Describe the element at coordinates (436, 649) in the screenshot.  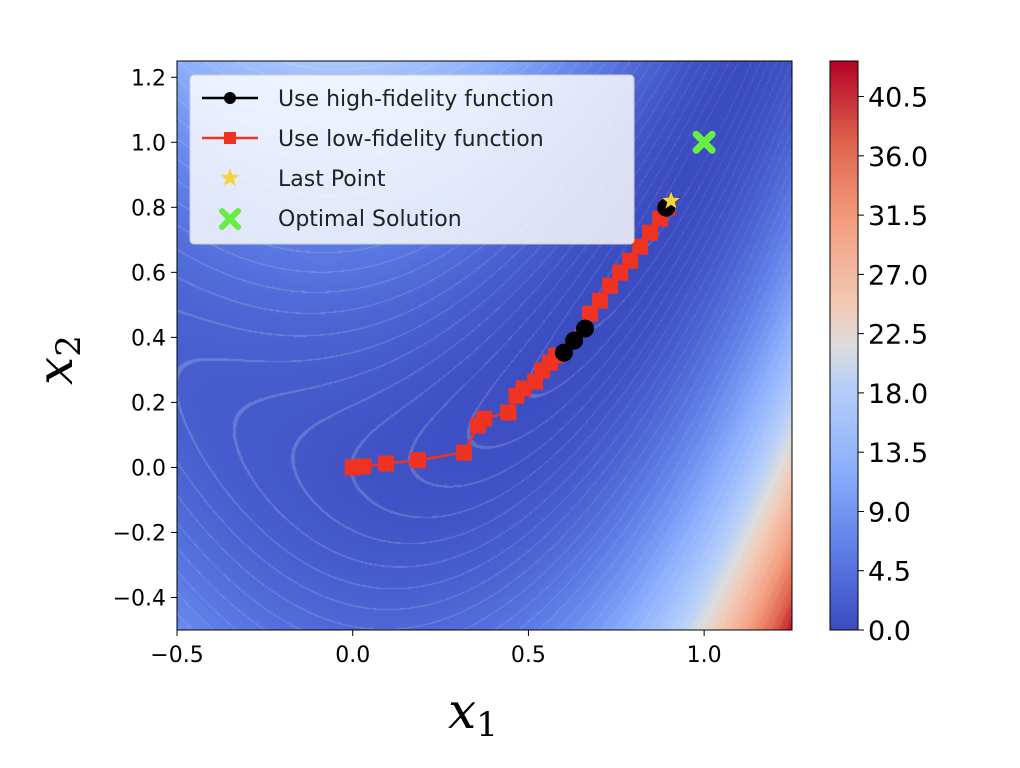
I see `x-ticks: −0.5 0.0 0.5 1.0` at that location.